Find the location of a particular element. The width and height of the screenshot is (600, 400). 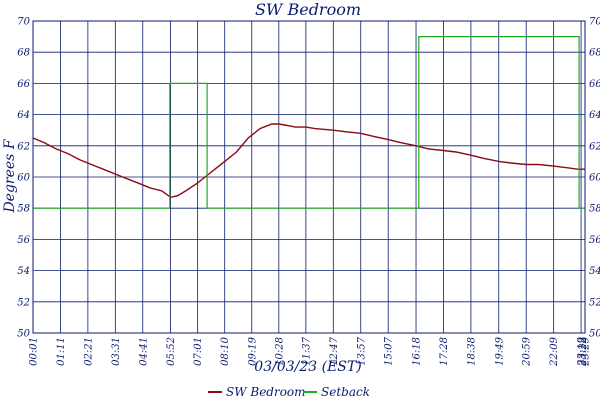

y-tick-label-right: 52 is located at coordinates (594, 302).